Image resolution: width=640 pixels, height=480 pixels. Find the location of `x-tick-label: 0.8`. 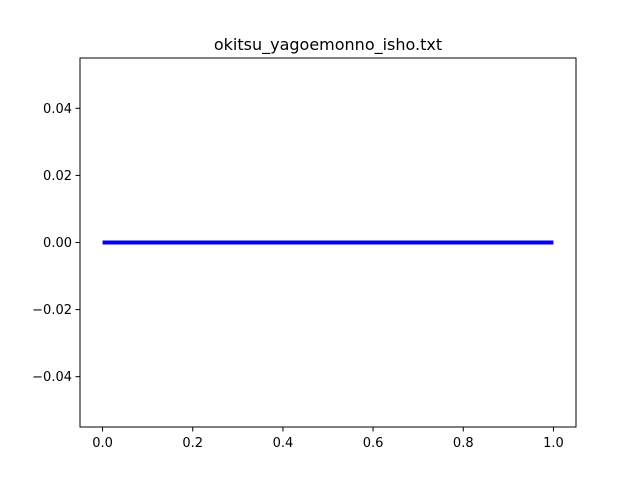

x-tick-label: 0.8 is located at coordinates (463, 443).